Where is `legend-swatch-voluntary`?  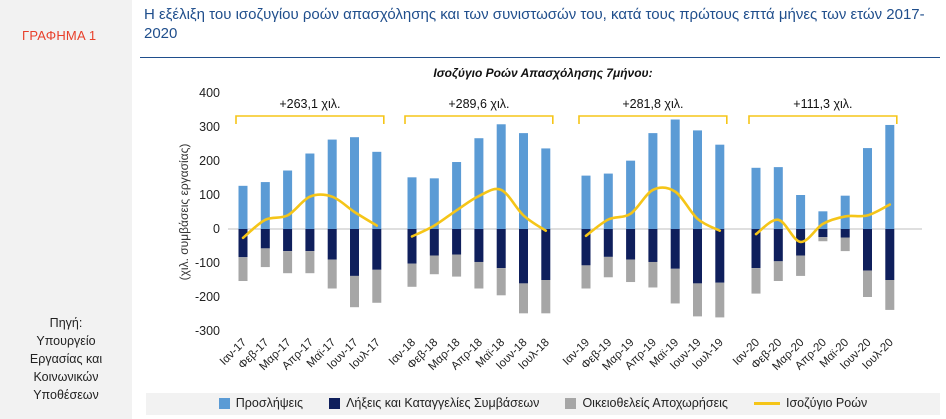 legend-swatch-voluntary is located at coordinates (571, 403).